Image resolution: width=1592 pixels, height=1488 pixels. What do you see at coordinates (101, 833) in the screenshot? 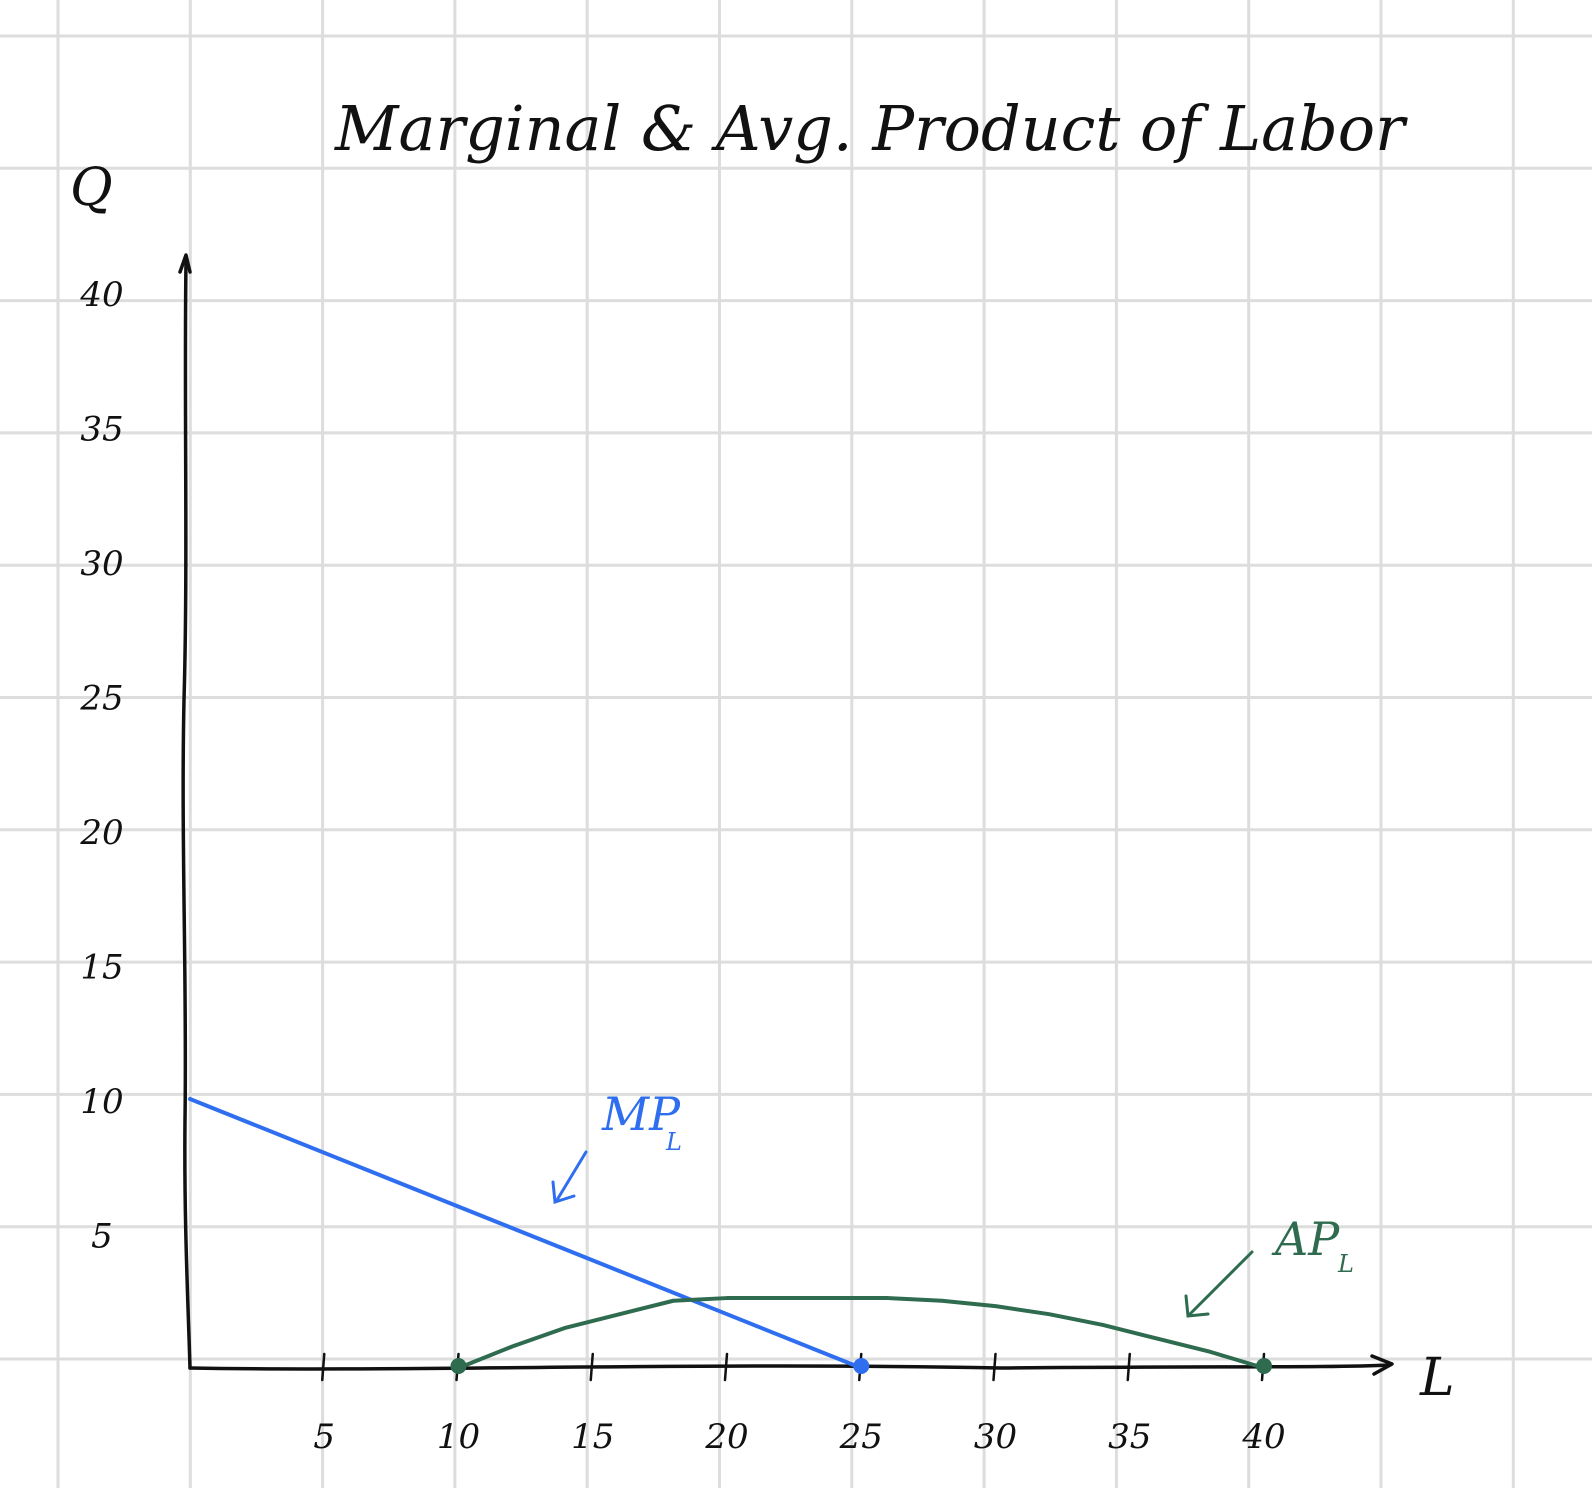
I see `y-tick-label: 20` at bounding box center [101, 833].